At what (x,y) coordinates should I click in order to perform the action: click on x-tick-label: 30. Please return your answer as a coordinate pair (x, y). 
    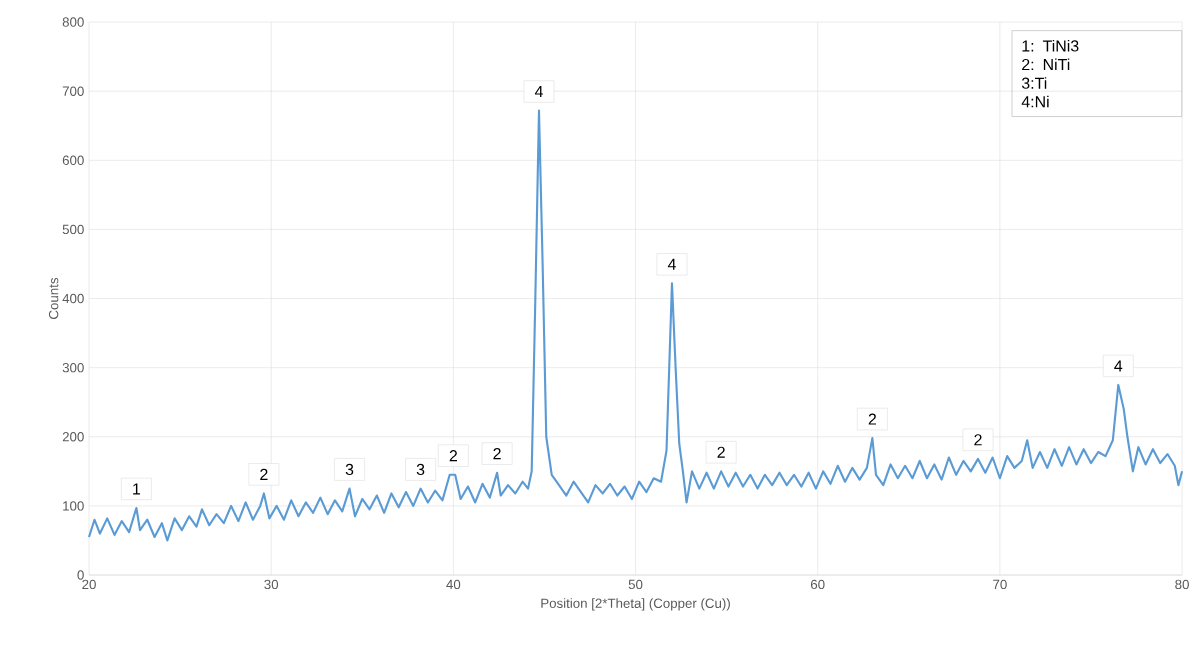
    Looking at the image, I should click on (271, 584).